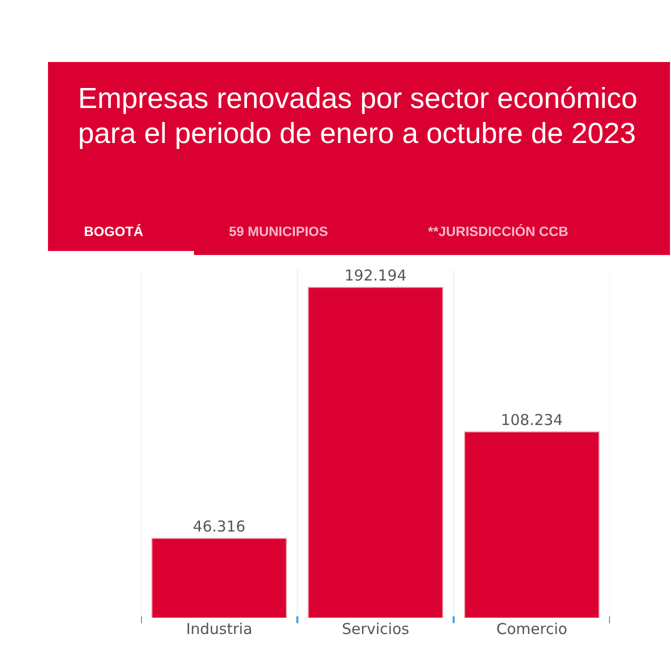 This screenshot has height=660, width=671. I want to click on x-tick-label: Industria, so click(219, 629).